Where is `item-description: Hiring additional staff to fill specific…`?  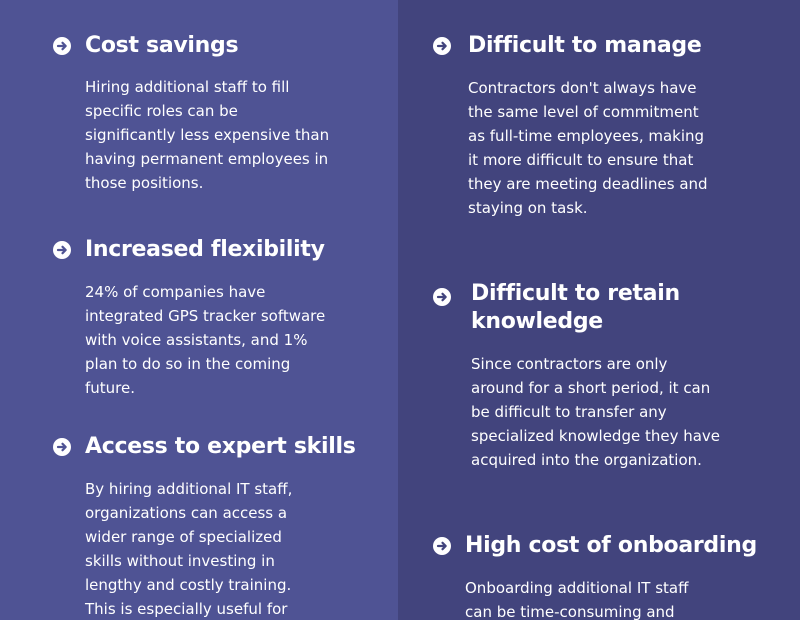 item-description: Hiring additional staff to fill specific… is located at coordinates (207, 135).